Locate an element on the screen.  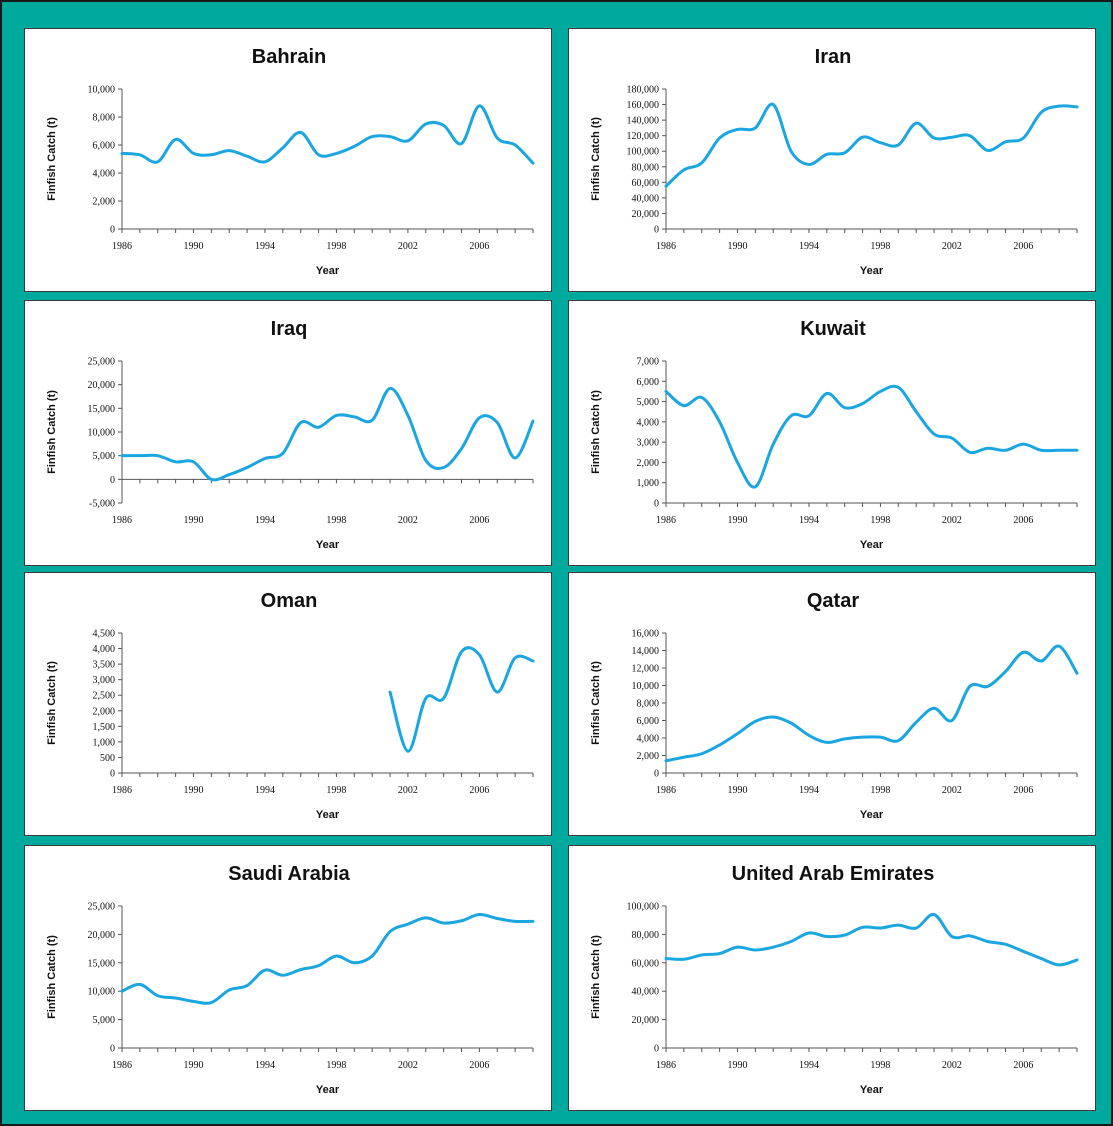
y-axis-label: Finfish Catch (t) is located at coordinates (52, 432).